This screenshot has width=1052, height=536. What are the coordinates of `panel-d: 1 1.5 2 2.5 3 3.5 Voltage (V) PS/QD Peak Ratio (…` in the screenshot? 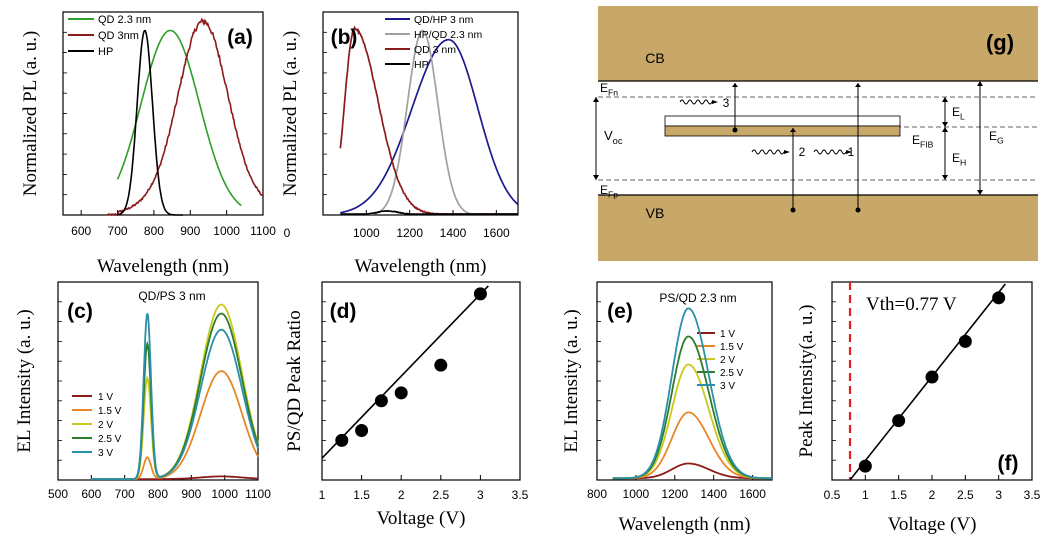 It's located at (406, 405).